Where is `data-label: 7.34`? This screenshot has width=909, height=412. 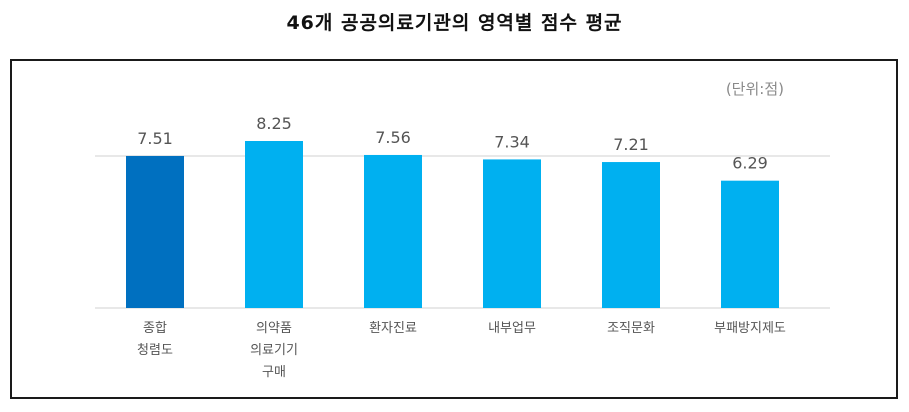 data-label: 7.34 is located at coordinates (512, 141).